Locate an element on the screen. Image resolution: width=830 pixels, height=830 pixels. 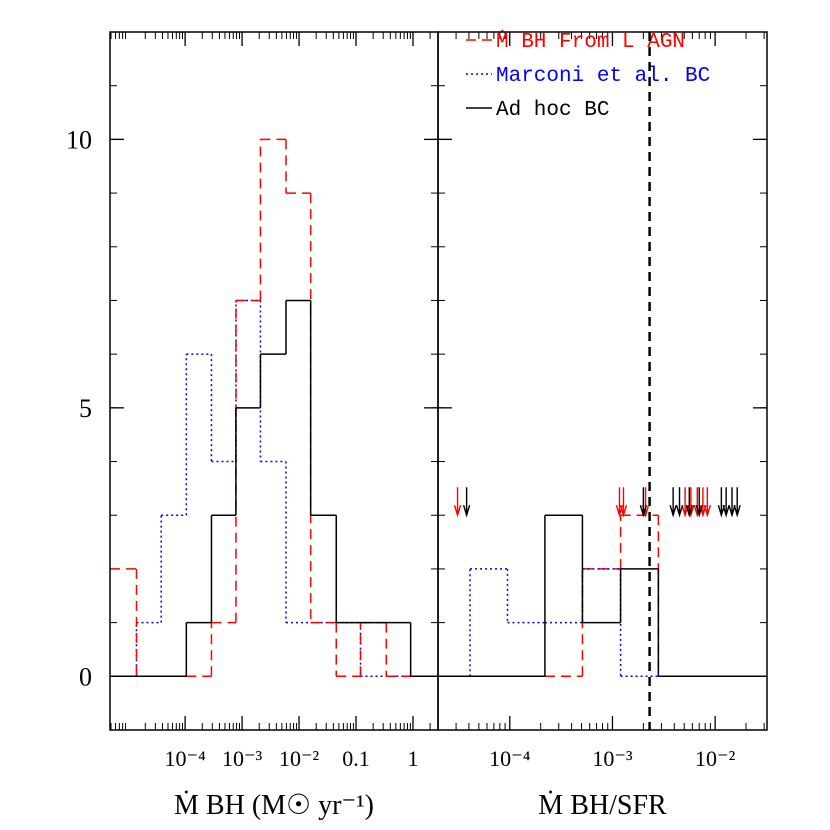
y-tick-label: 5 is located at coordinates (85, 408).